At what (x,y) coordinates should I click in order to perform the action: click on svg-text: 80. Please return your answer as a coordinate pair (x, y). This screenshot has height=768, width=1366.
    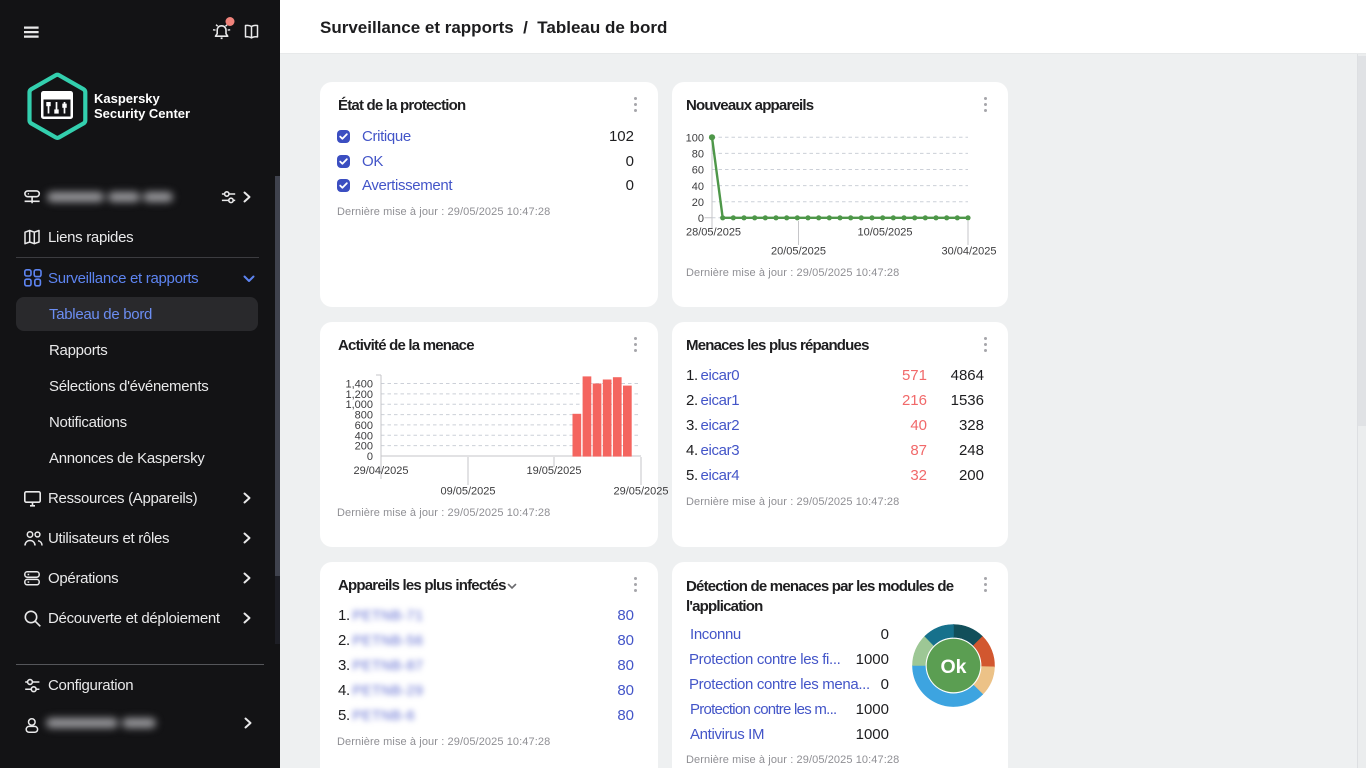
    Looking at the image, I should click on (698, 155).